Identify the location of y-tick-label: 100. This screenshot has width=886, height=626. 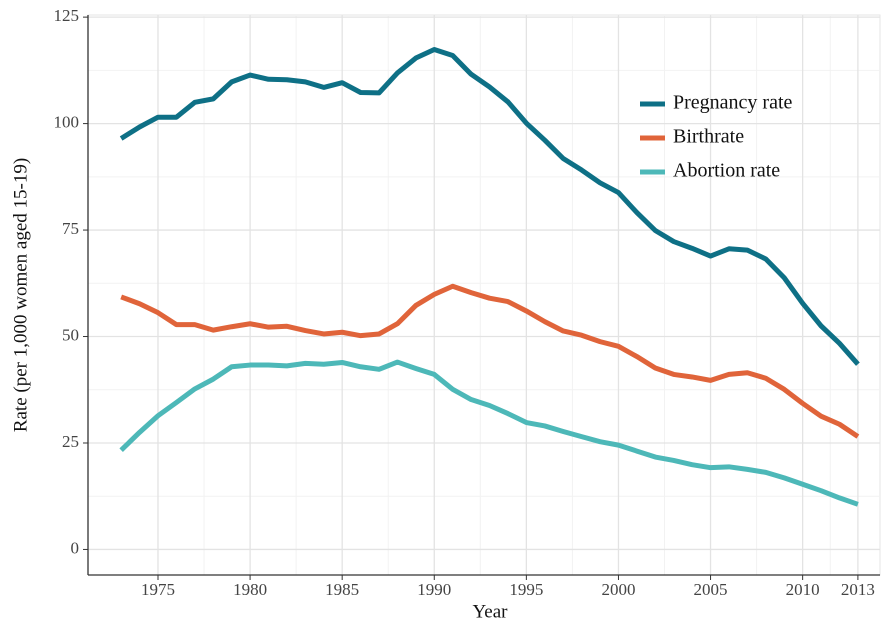
(67, 121).